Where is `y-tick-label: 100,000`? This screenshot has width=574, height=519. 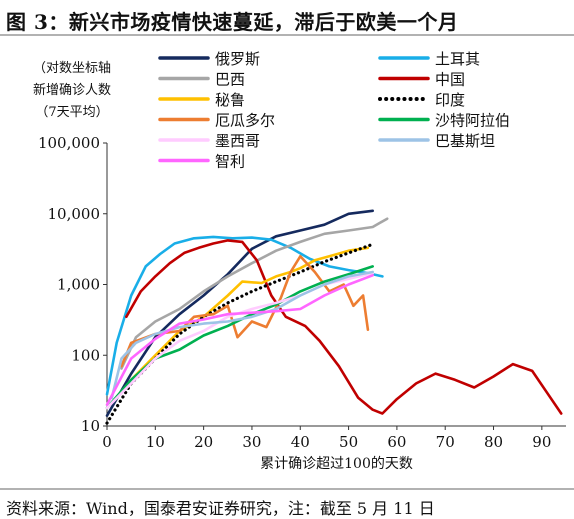
y-tick-label: 100,000 is located at coordinates (69, 143).